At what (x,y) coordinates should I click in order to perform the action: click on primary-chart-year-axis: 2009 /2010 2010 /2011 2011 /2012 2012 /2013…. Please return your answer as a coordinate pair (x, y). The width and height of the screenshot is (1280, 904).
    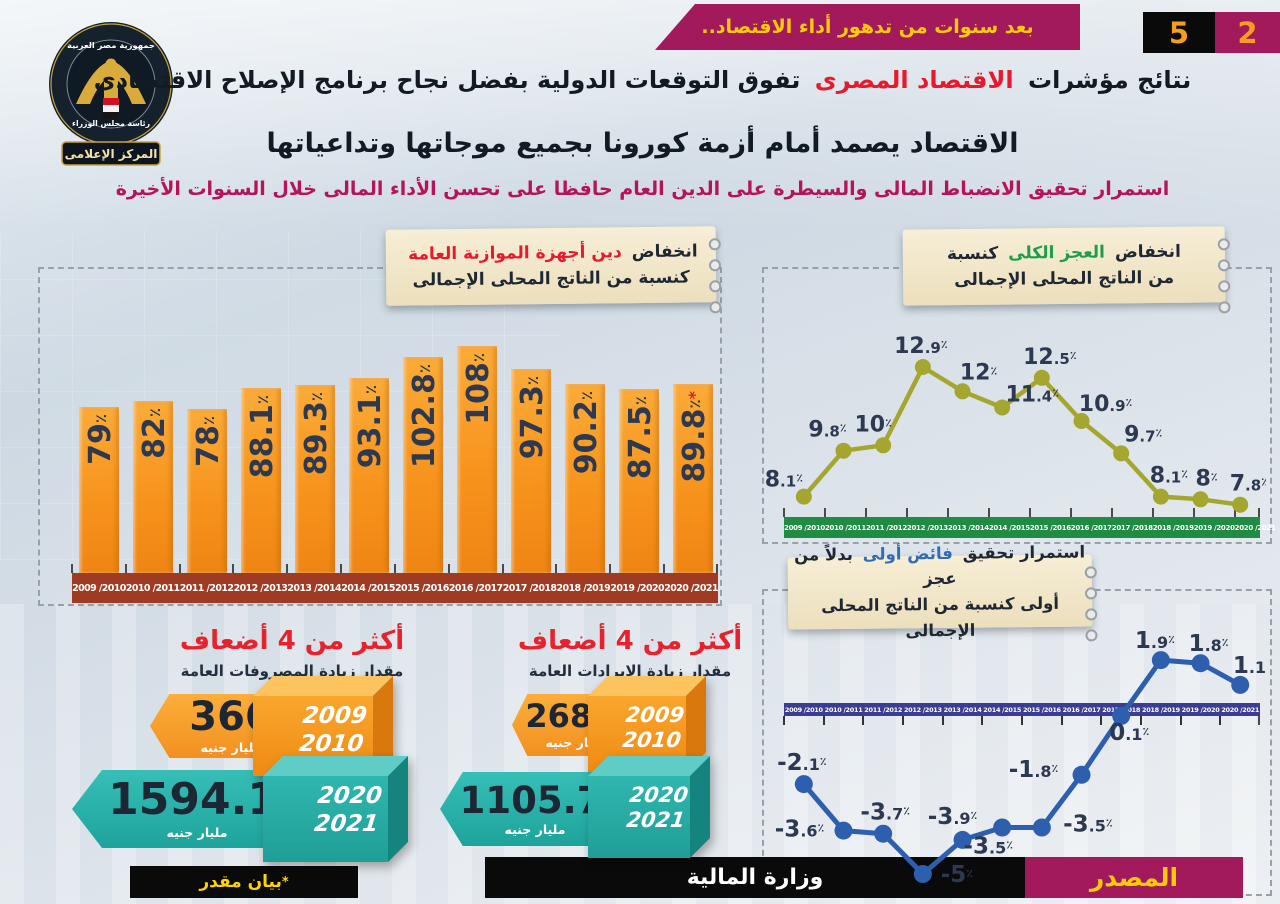
    Looking at the image, I should click on (1021, 714).